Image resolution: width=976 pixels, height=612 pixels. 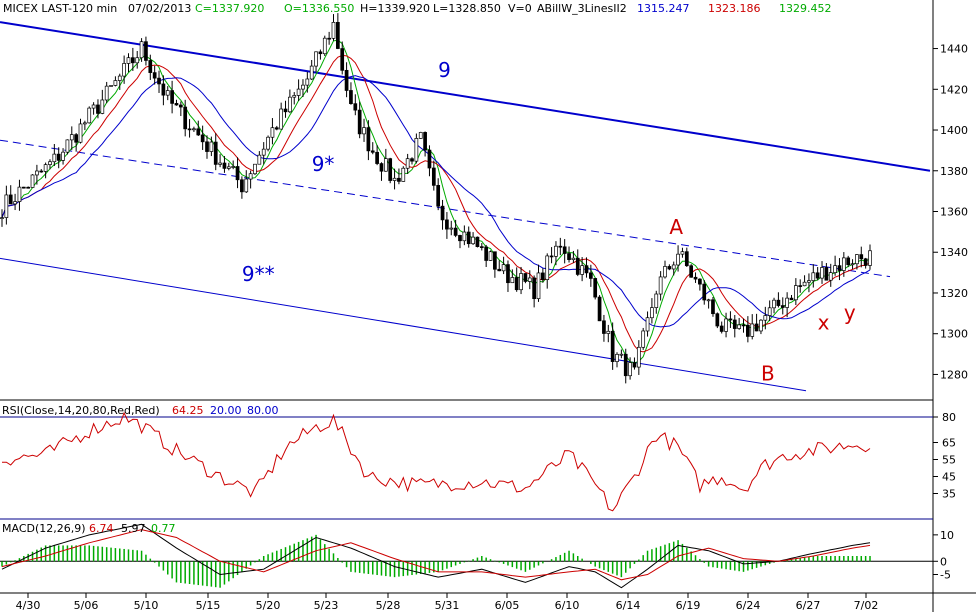 I want to click on x-tick-label: 5/28, so click(x=388, y=605).